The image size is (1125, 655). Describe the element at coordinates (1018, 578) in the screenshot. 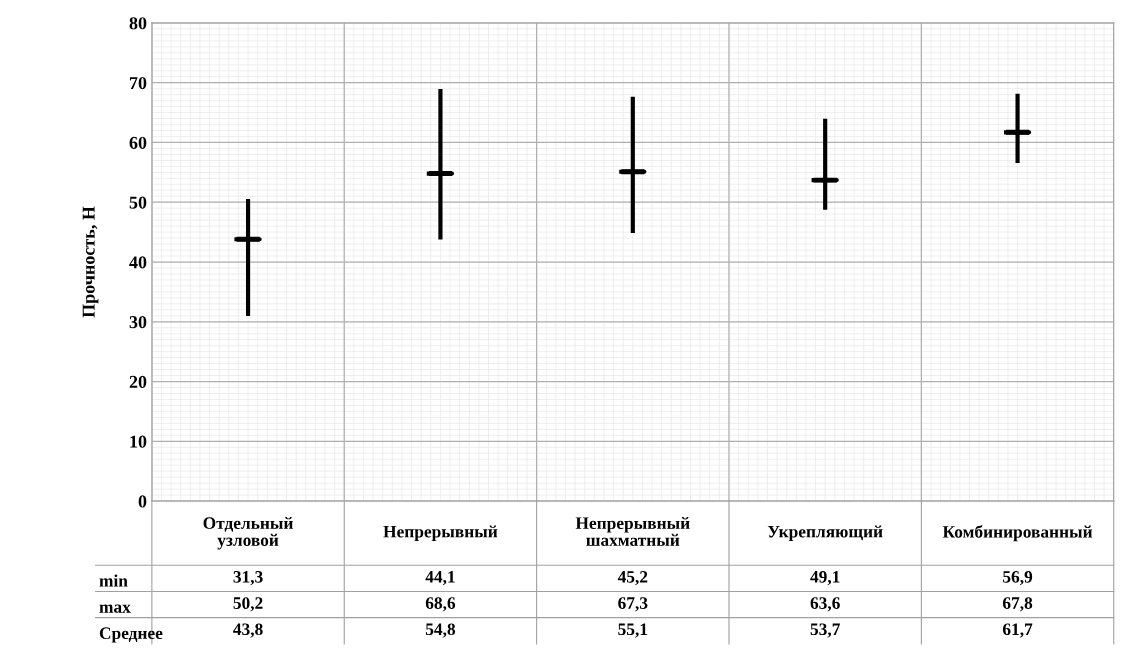

I see `text: 56,9` at that location.